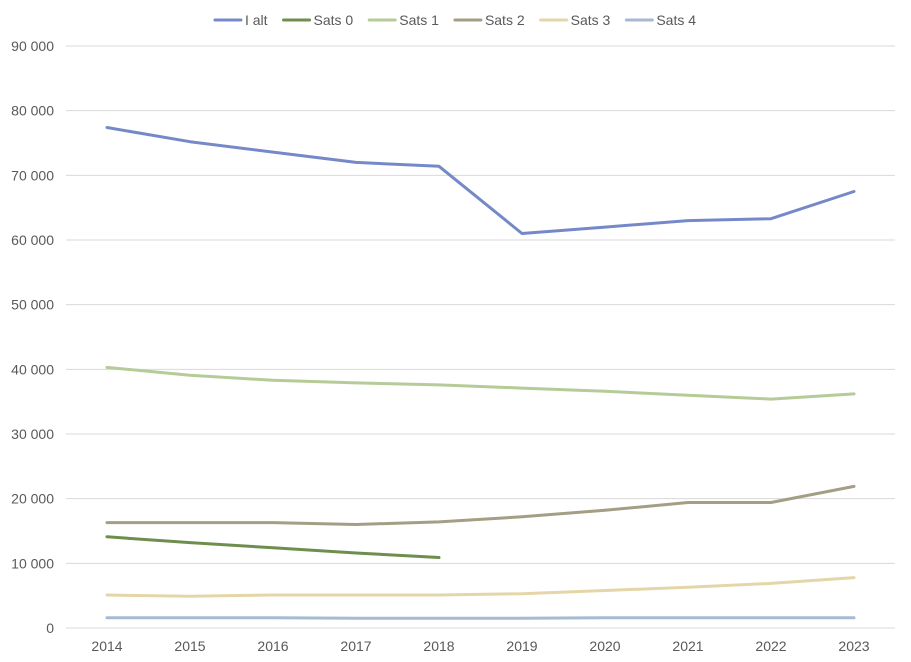 The width and height of the screenshot is (911, 662). I want to click on legend-item-i-alt: I alt, so click(240, 20).